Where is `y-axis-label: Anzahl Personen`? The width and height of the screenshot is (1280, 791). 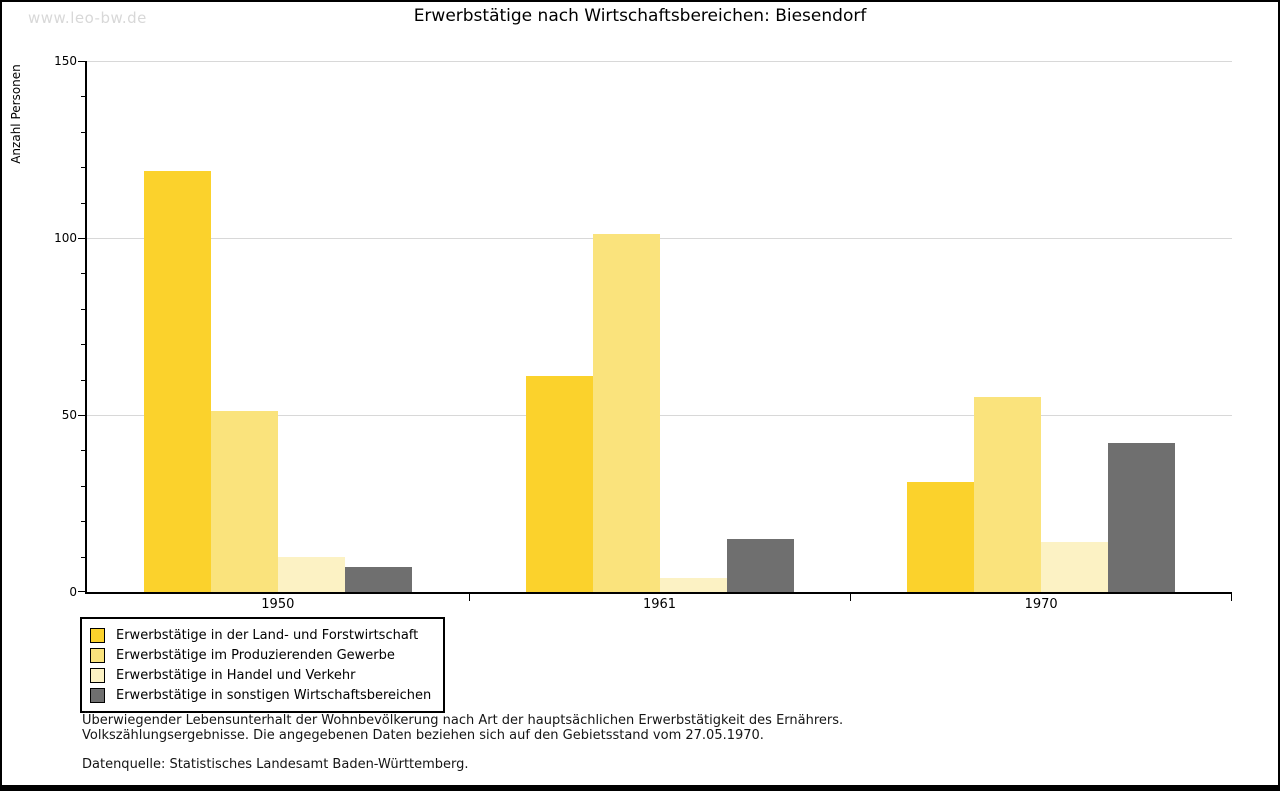
y-axis-label: Anzahl Personen is located at coordinates (16, 114).